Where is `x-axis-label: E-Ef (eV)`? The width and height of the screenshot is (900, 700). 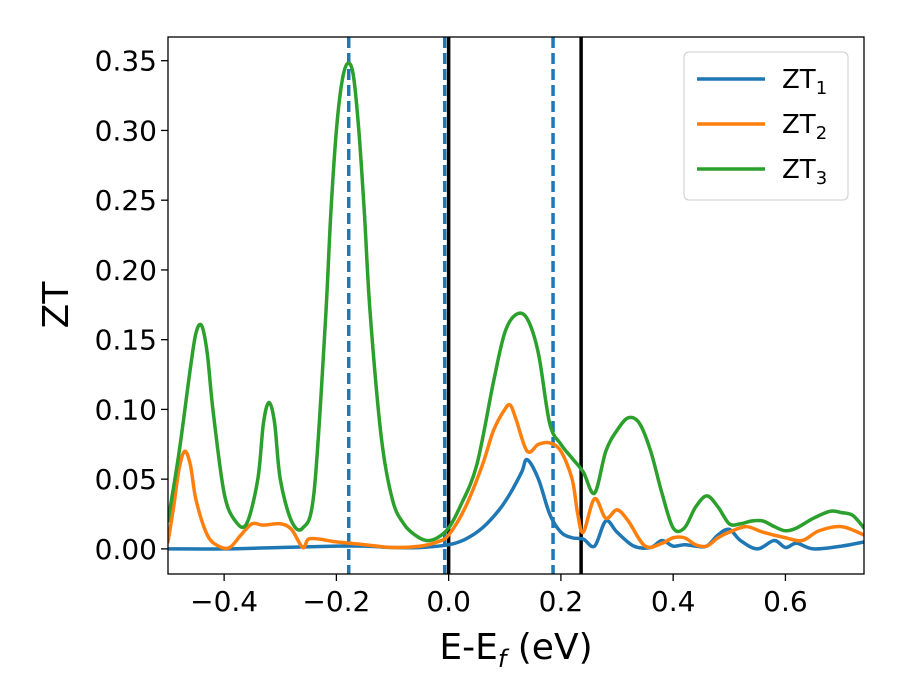 x-axis-label: E-Ef (eV) is located at coordinates (515, 650).